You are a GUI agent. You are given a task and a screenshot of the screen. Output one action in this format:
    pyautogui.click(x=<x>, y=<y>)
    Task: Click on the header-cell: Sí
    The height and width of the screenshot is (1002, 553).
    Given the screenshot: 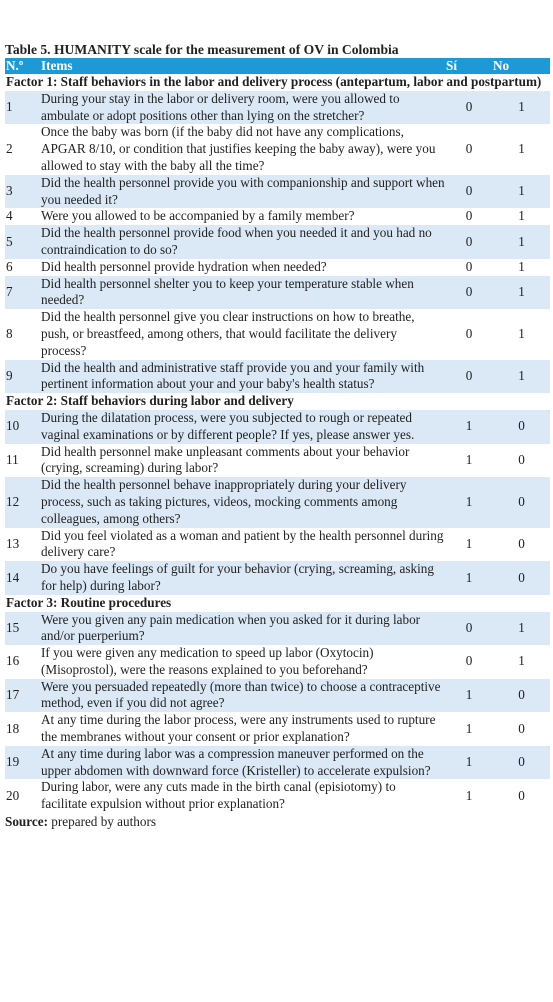 What is the action you would take?
    pyautogui.click(x=468, y=66)
    